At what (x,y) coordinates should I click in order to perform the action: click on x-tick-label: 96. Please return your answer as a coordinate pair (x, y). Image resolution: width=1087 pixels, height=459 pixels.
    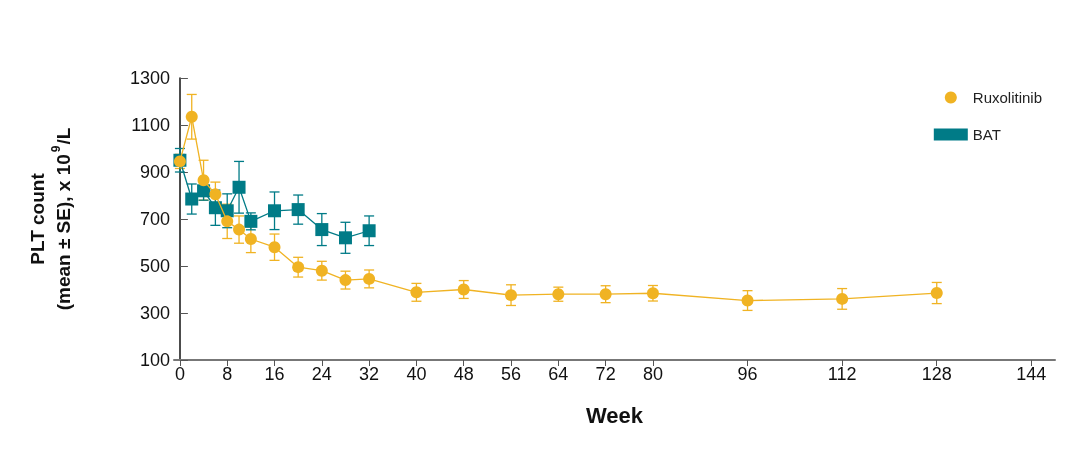
    Looking at the image, I should click on (747, 374).